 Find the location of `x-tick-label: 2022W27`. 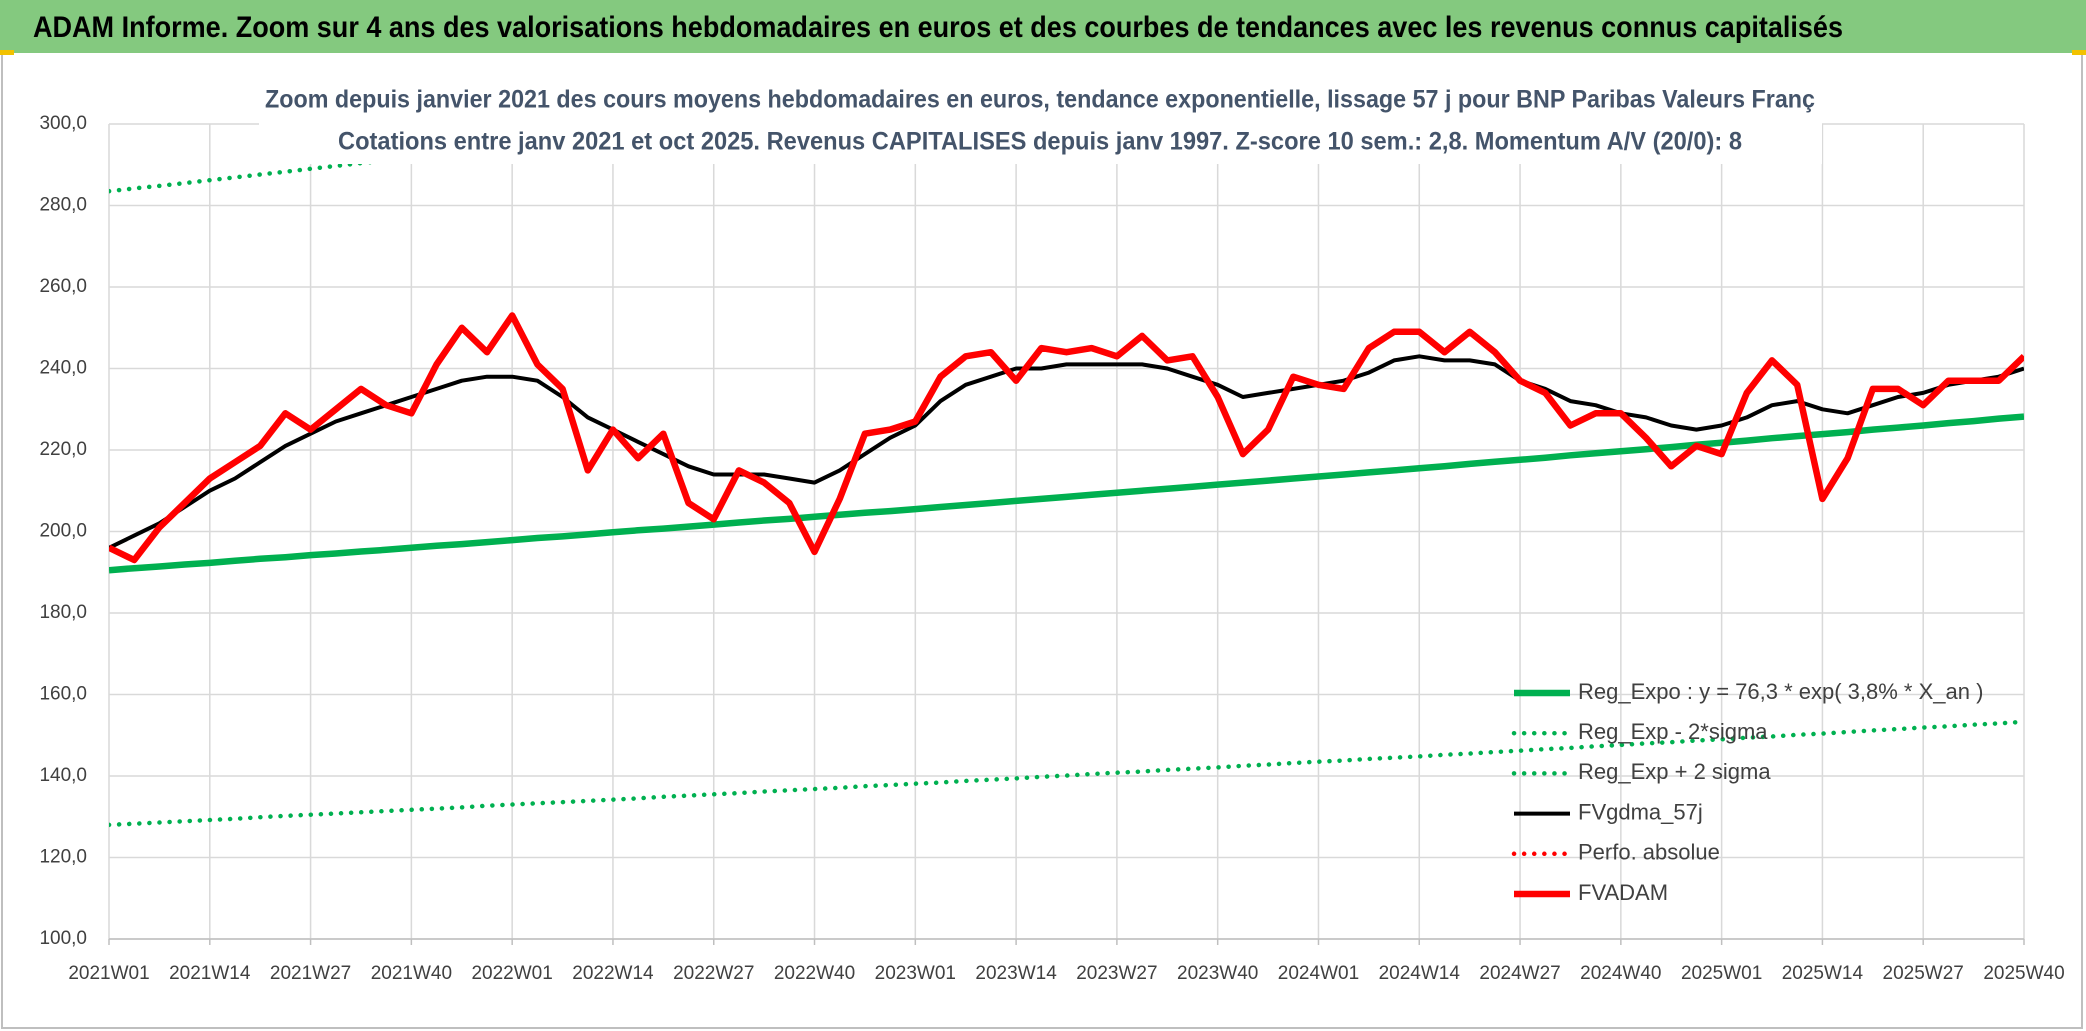

x-tick-label: 2022W27 is located at coordinates (713, 973).